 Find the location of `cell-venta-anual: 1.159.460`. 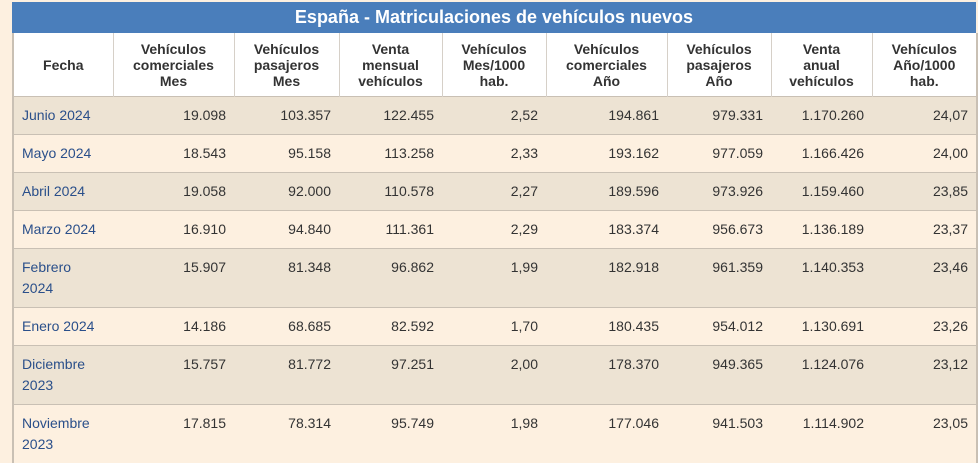

cell-venta-anual: 1.159.460 is located at coordinates (821, 192).